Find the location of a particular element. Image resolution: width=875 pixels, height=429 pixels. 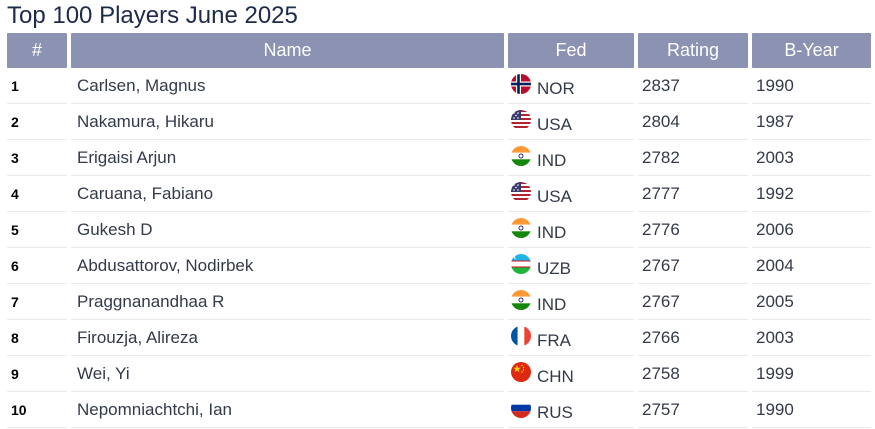

table-header: # Name Fed Rating B-Year is located at coordinates (439, 50).